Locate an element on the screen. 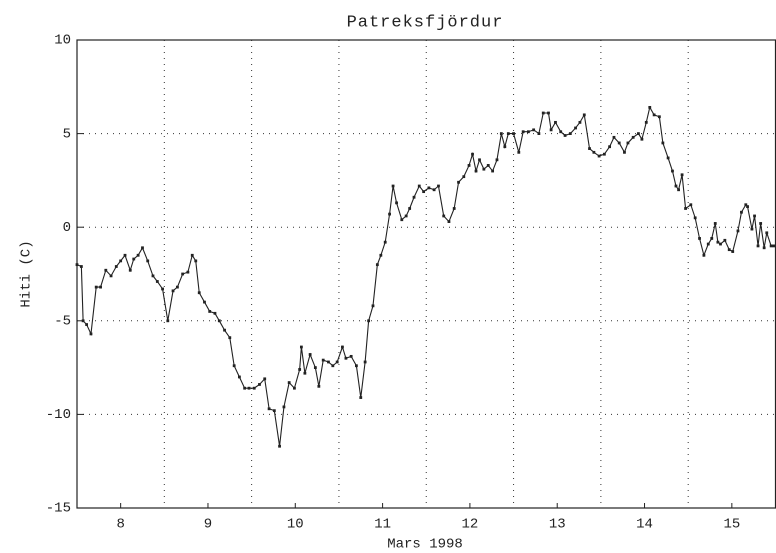  x-tick-label: 14 is located at coordinates (644, 525).